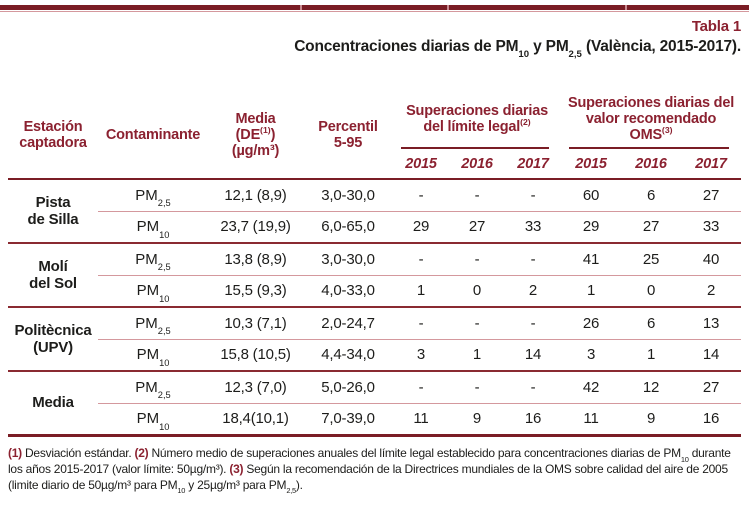 The image size is (749, 519). I want to click on cell-oms-2017: 40, so click(711, 259).